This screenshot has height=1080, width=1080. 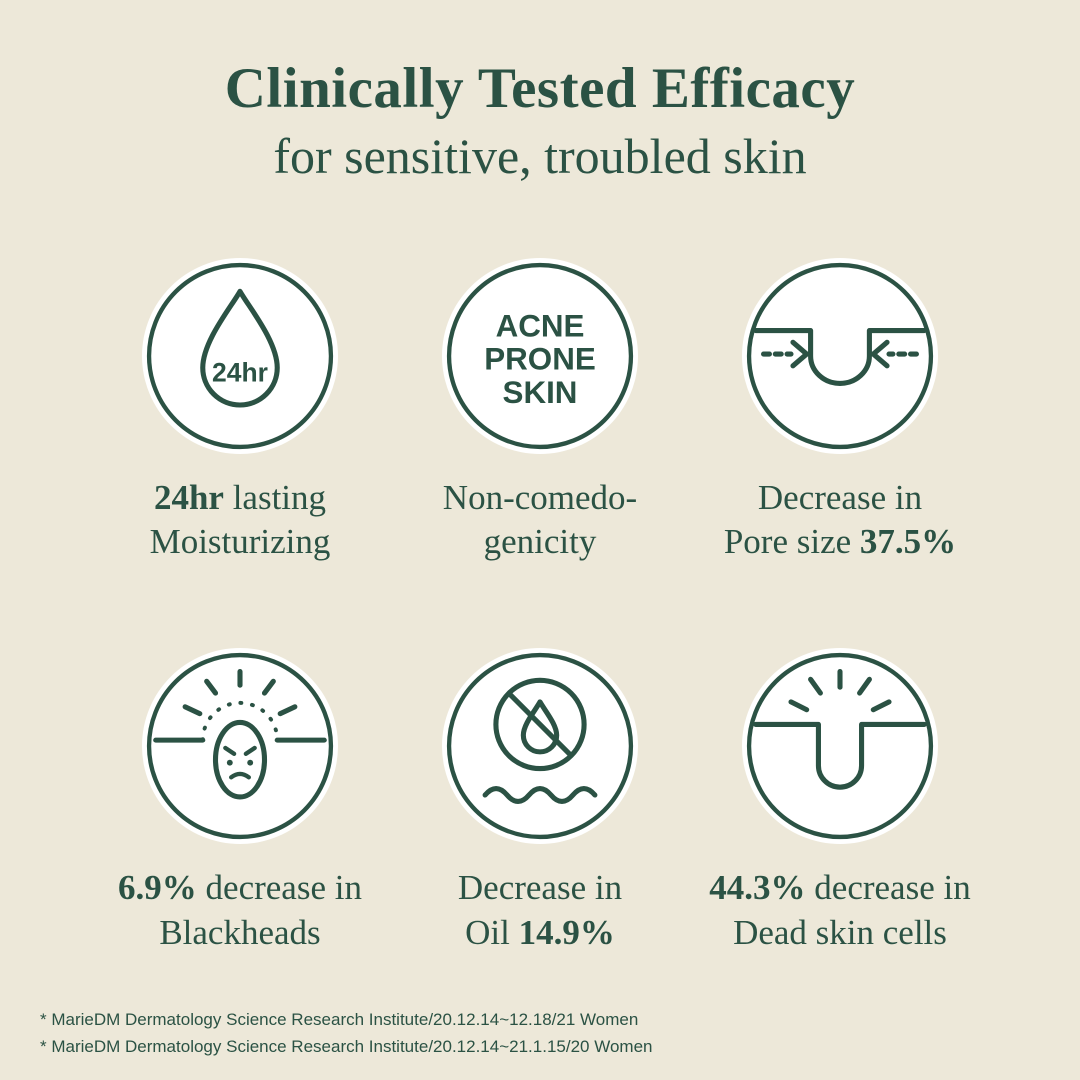 I want to click on blackhead-icon, so click(x=240, y=746).